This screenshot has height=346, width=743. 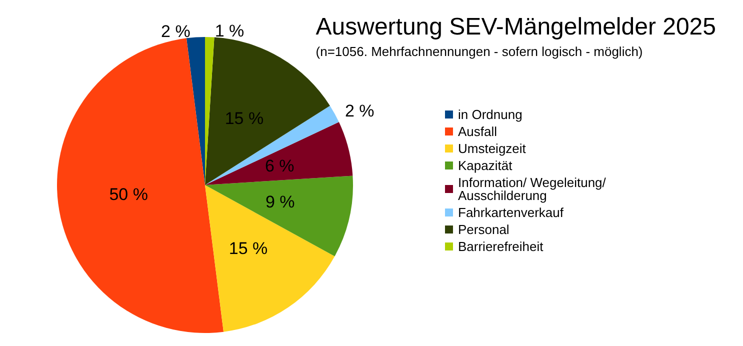 What do you see at coordinates (490, 114) in the screenshot?
I see `legend-label: in Ordnung` at bounding box center [490, 114].